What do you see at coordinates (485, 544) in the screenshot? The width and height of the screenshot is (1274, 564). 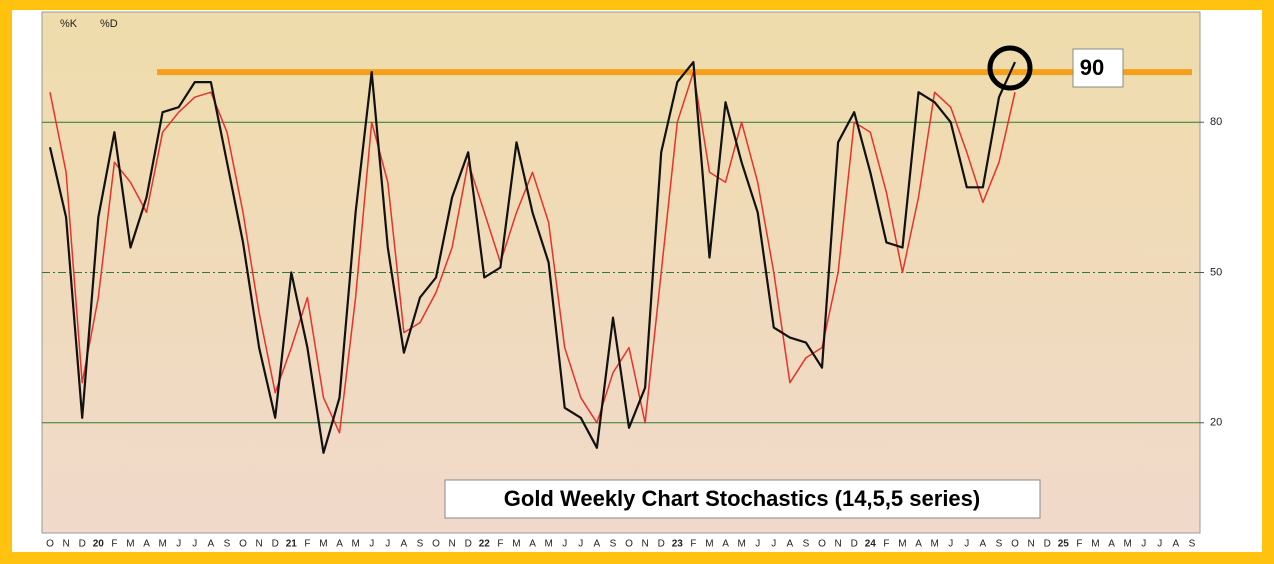 I see `x-tick-label: 22` at bounding box center [485, 544].